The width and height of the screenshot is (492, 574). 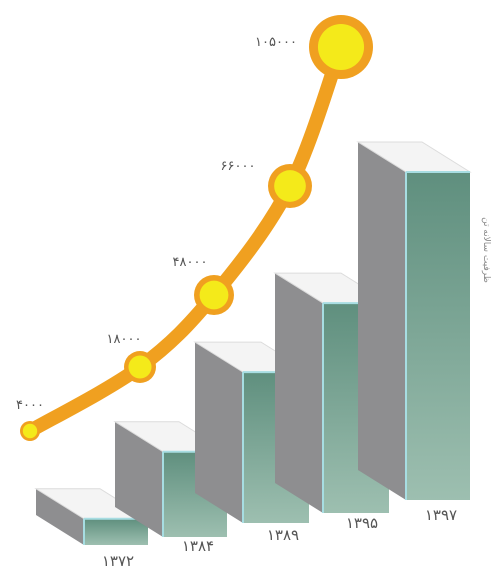 What do you see at coordinates (283, 535) in the screenshot?
I see `year-label-3: ۱۳۸۹` at bounding box center [283, 535].